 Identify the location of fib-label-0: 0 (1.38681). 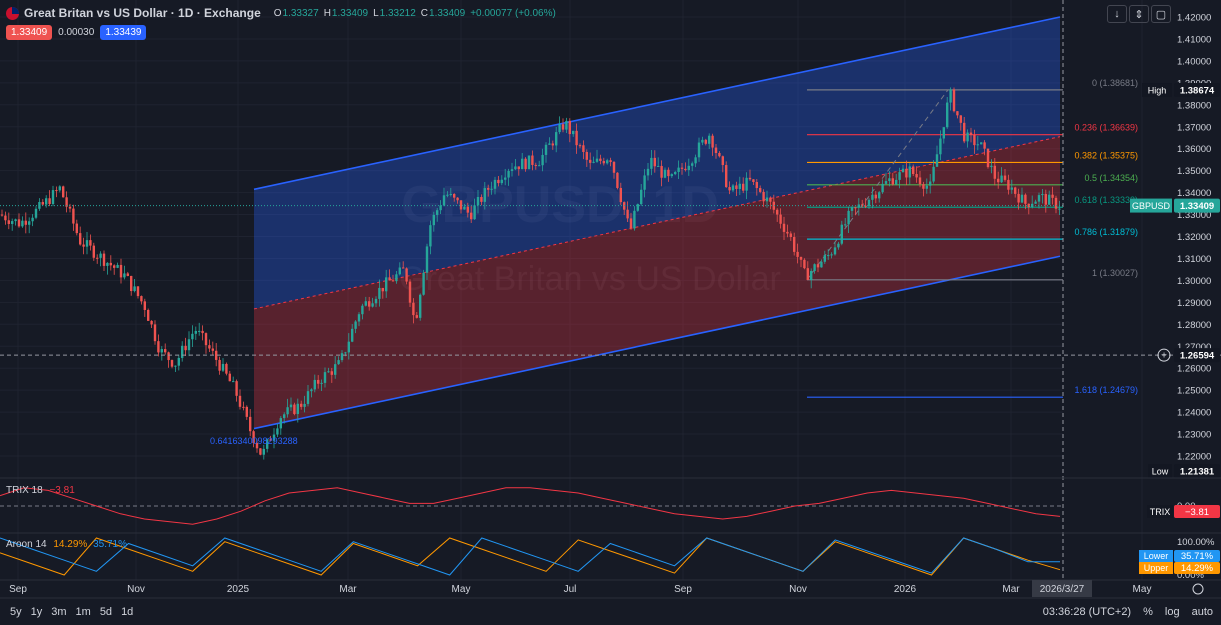
(1115, 83).